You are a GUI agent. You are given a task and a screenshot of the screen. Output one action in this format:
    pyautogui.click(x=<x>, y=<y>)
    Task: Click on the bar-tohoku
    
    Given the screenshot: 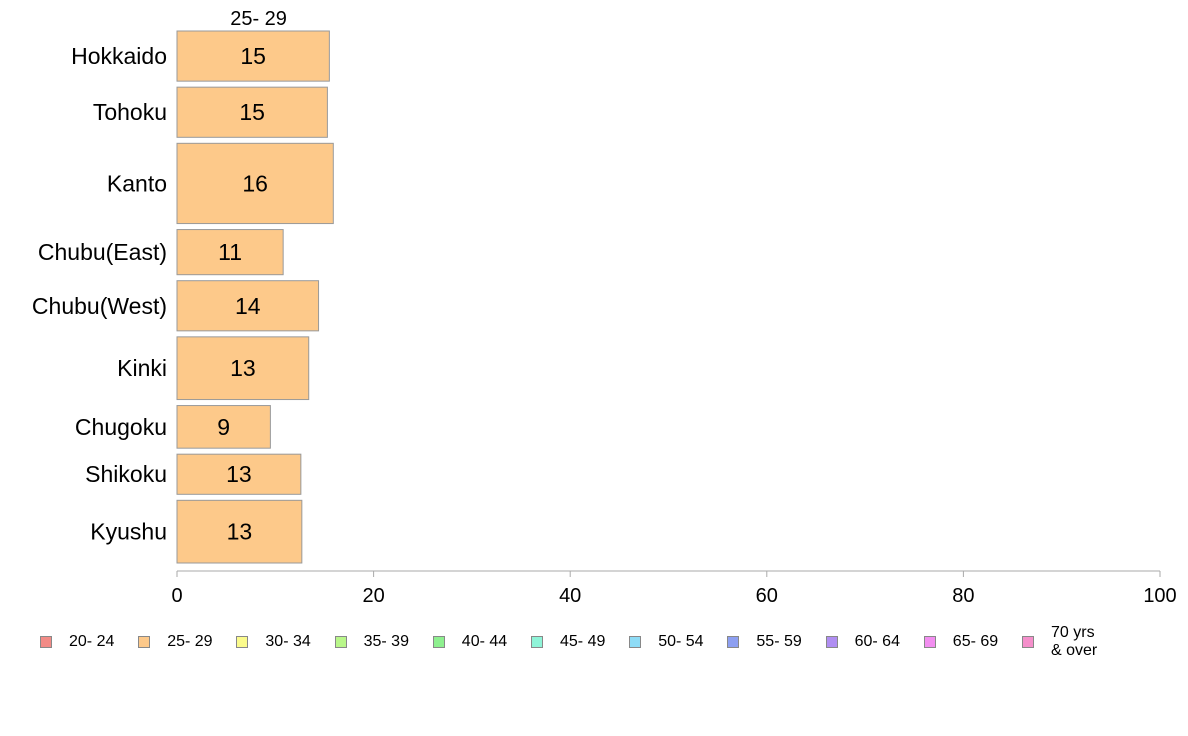 What is the action you would take?
    pyautogui.click(x=252, y=112)
    